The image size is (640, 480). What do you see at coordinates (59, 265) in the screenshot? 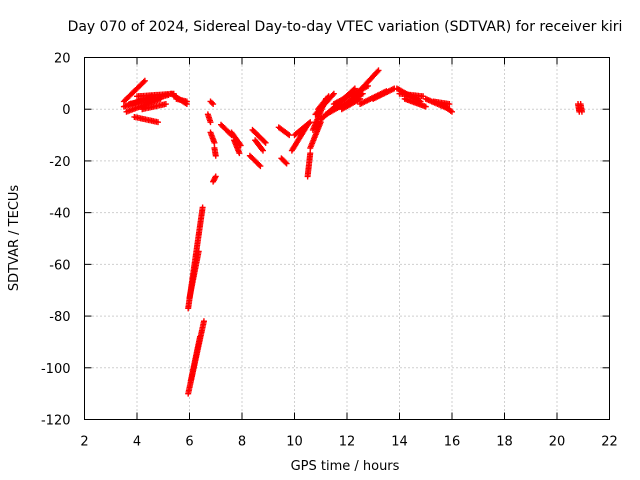
I see `y-tick-label: -60` at bounding box center [59, 265].